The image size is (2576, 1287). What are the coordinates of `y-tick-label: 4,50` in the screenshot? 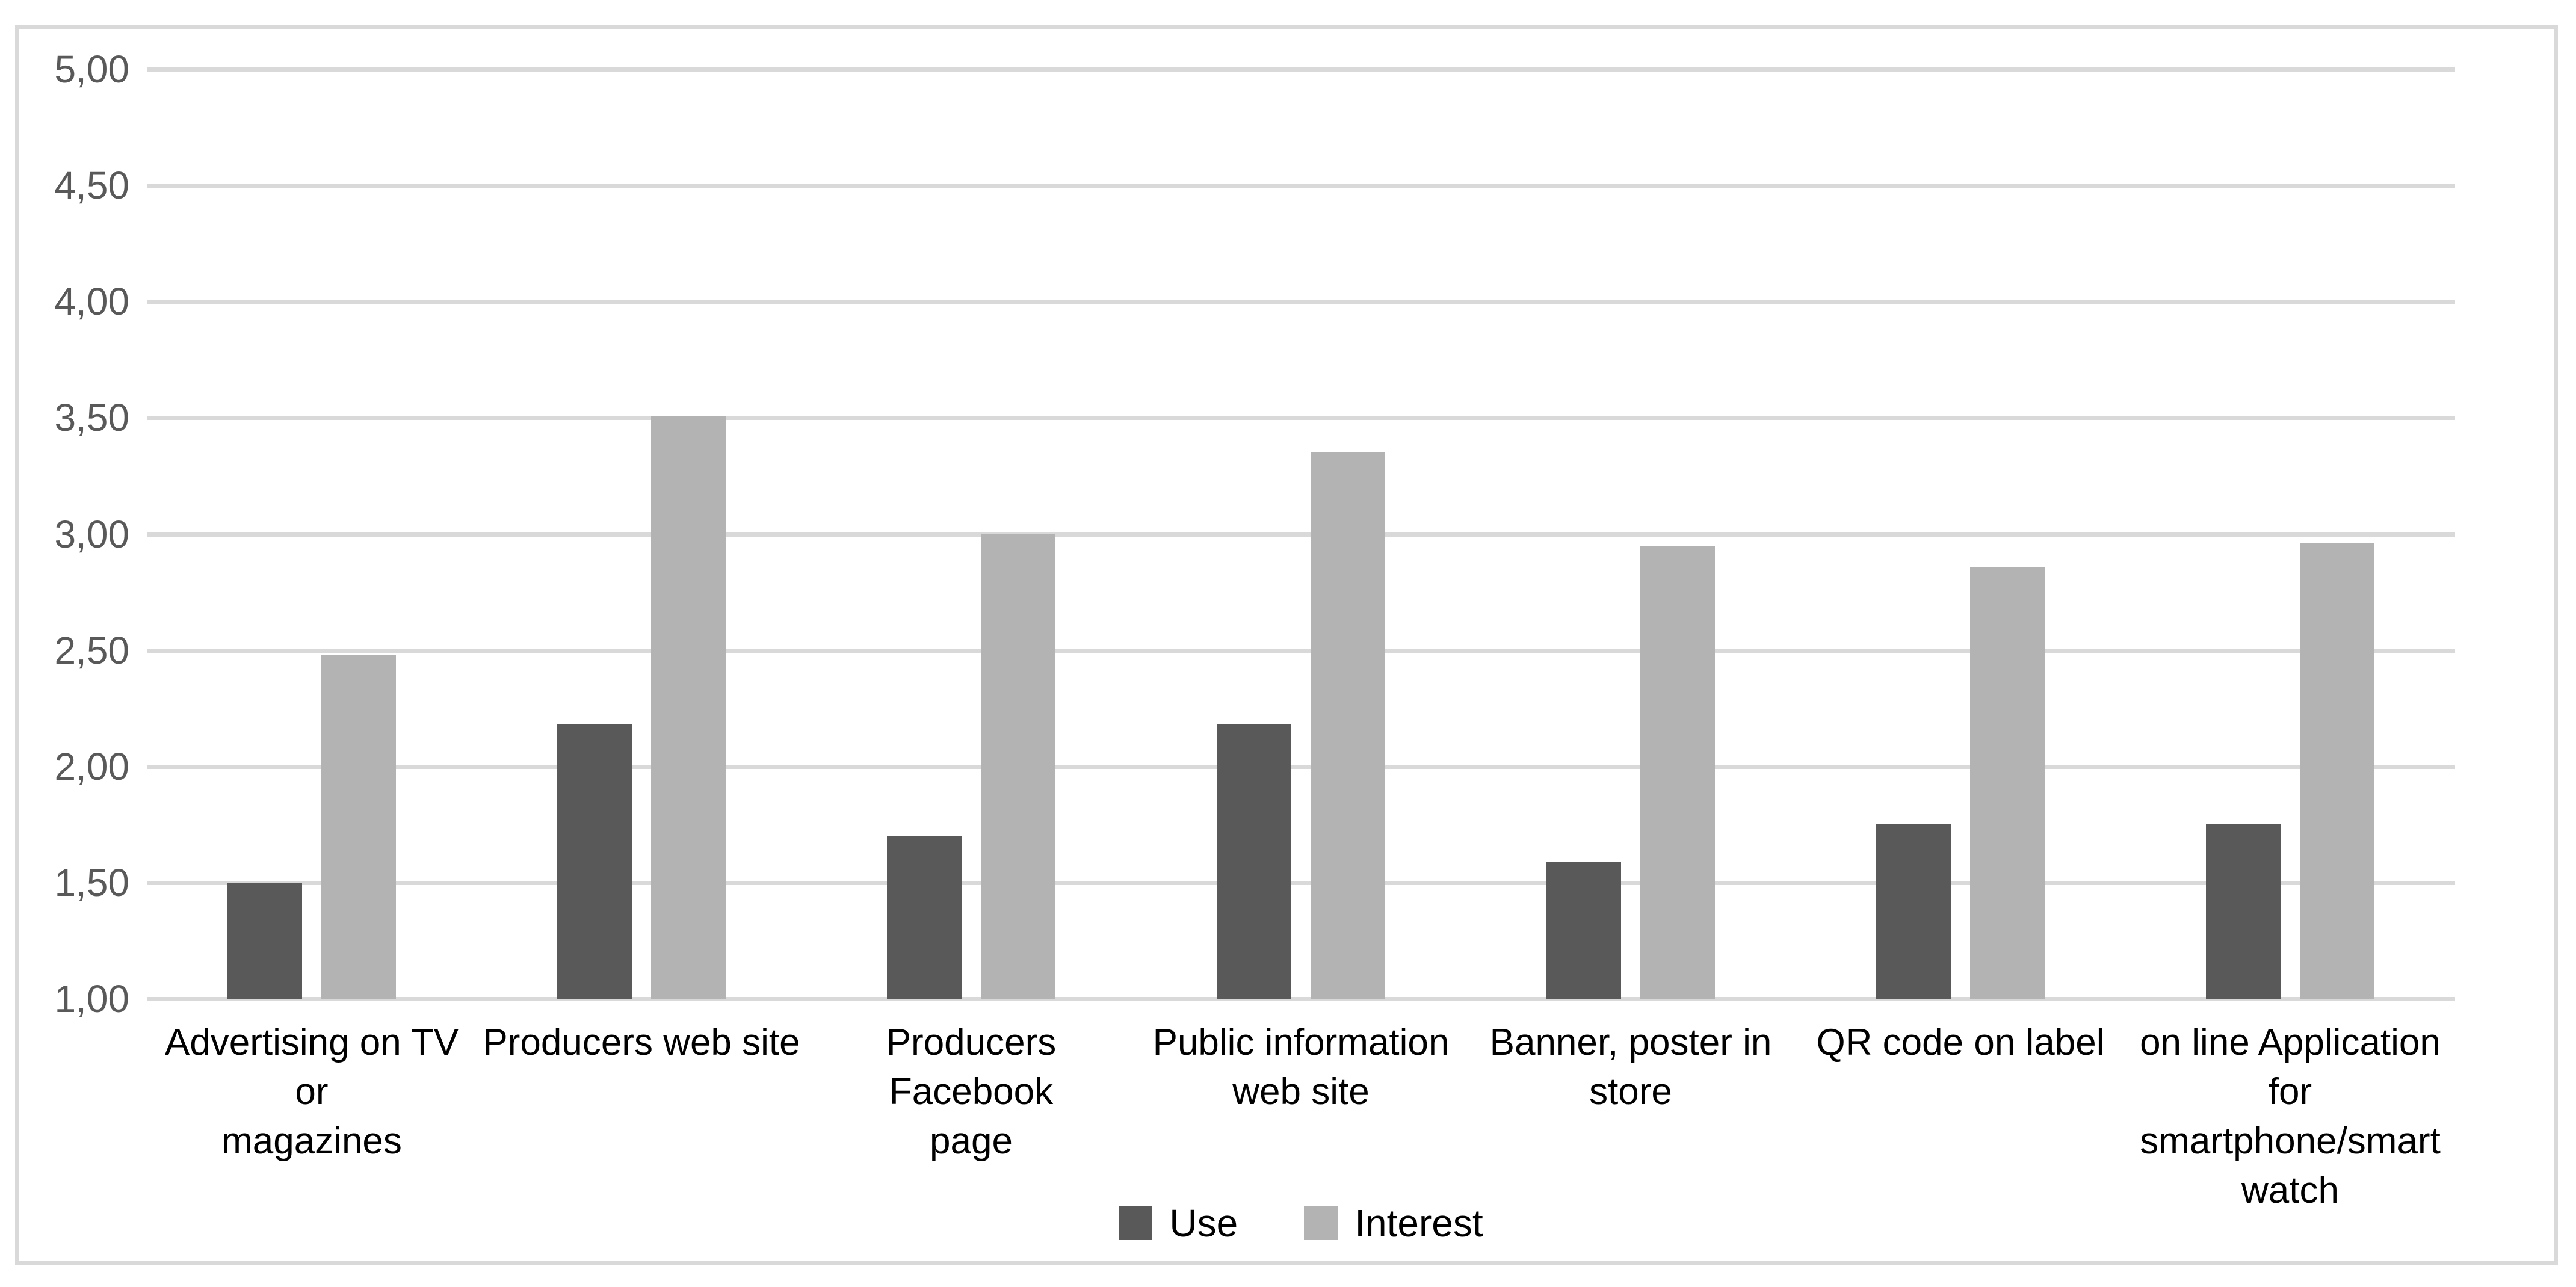 It's located at (91, 186).